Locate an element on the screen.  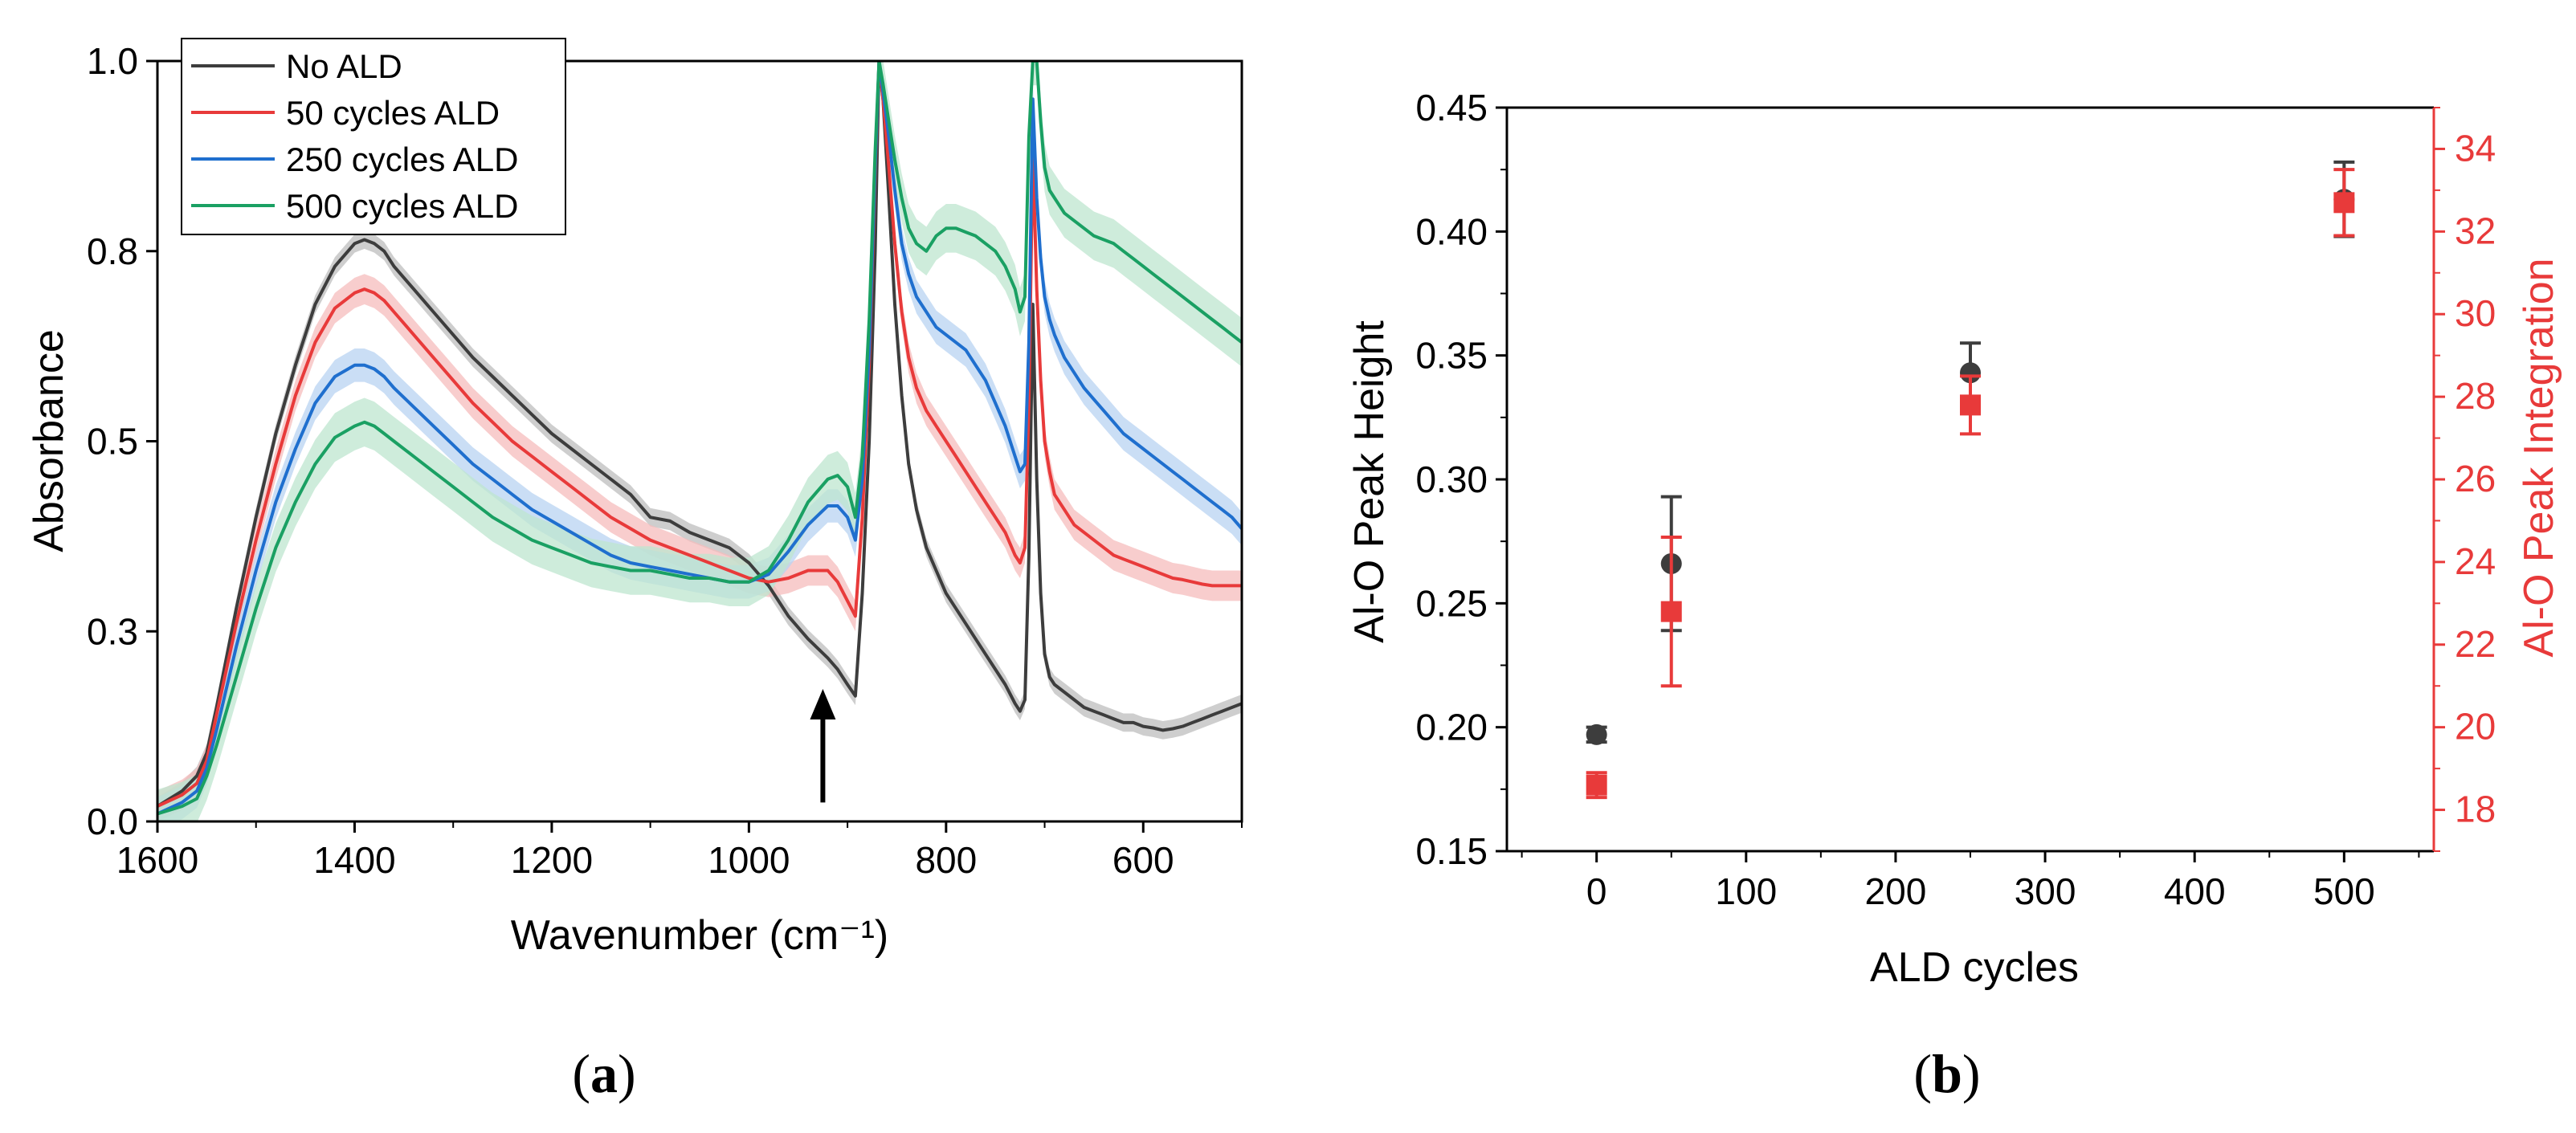
panel-a-xtick-label: 600 is located at coordinates (1143, 860).